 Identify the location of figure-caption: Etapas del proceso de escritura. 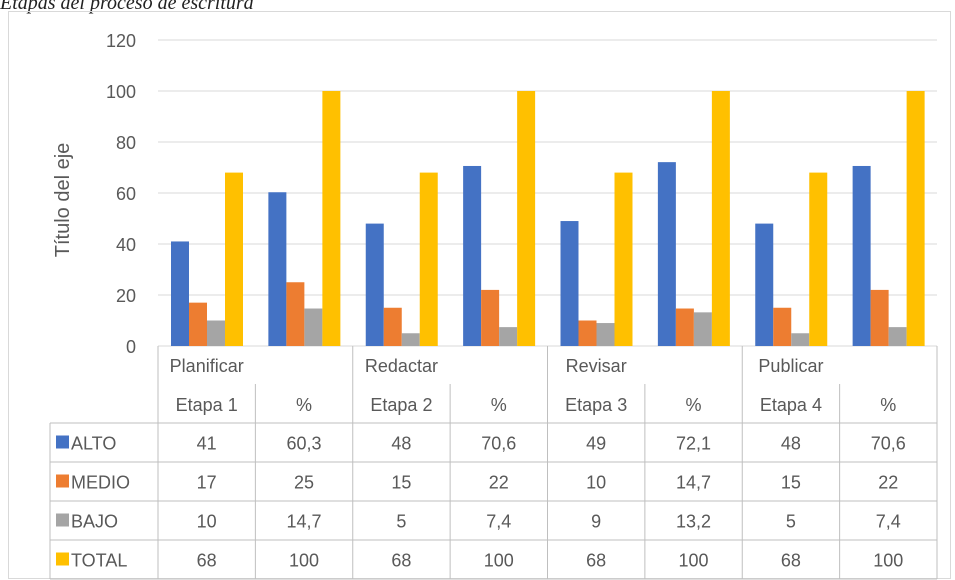
(127, 7).